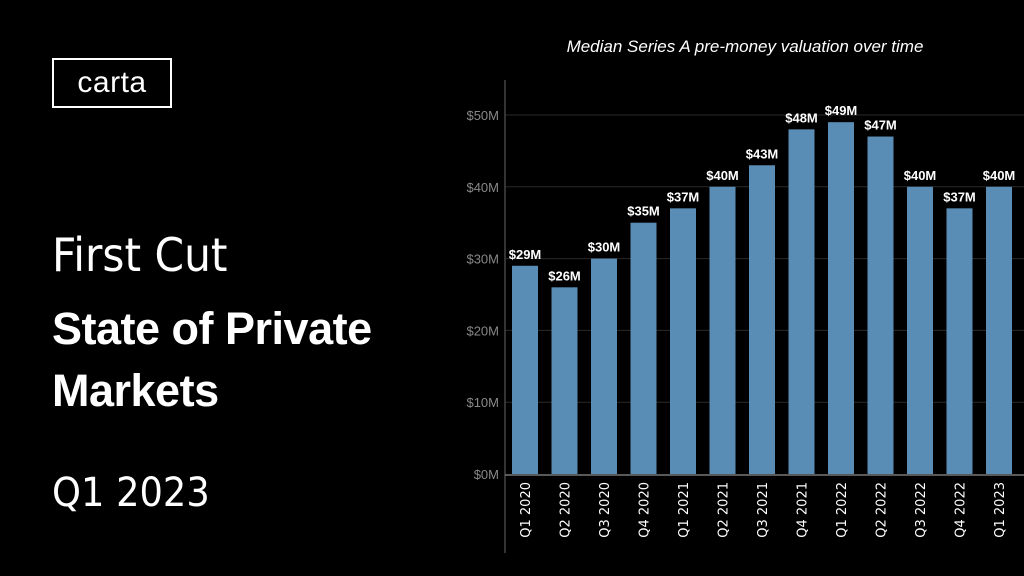 The image size is (1024, 576). Describe the element at coordinates (841, 110) in the screenshot. I see `data-label: $49M` at that location.